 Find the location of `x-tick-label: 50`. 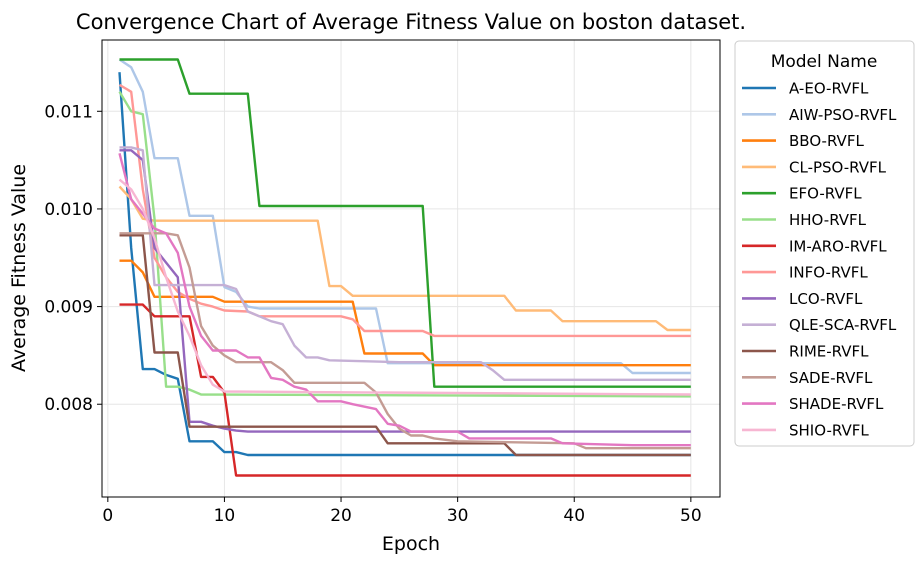

x-tick-label: 50 is located at coordinates (691, 516).